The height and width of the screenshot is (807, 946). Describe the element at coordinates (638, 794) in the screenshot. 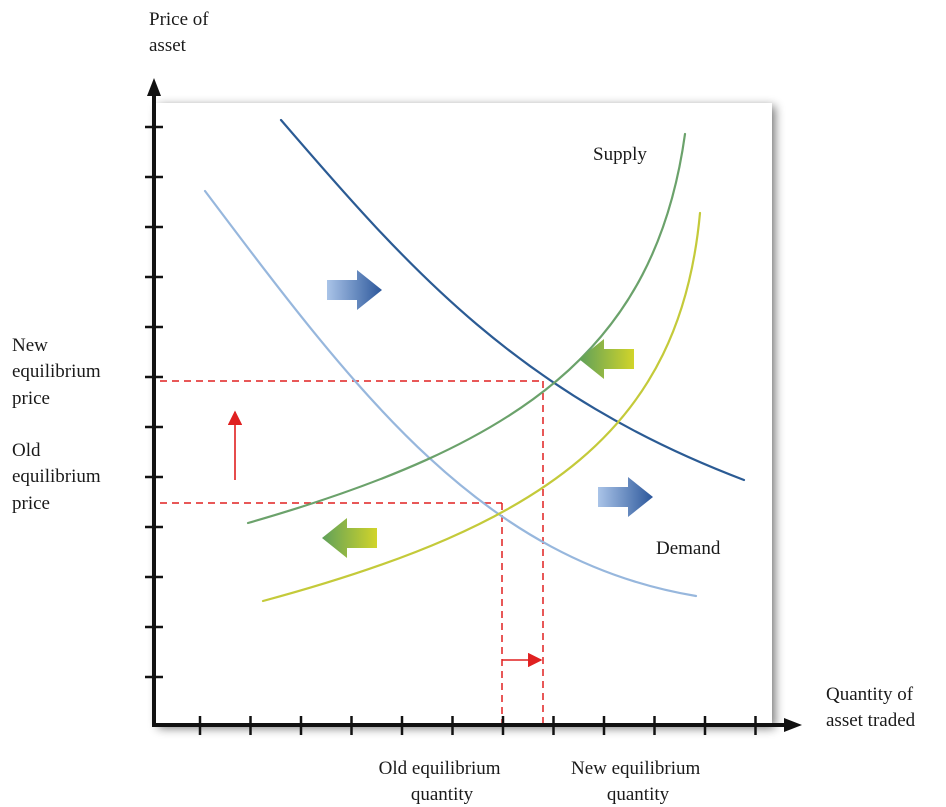

I see `new-quantity-line-2: quantity` at that location.